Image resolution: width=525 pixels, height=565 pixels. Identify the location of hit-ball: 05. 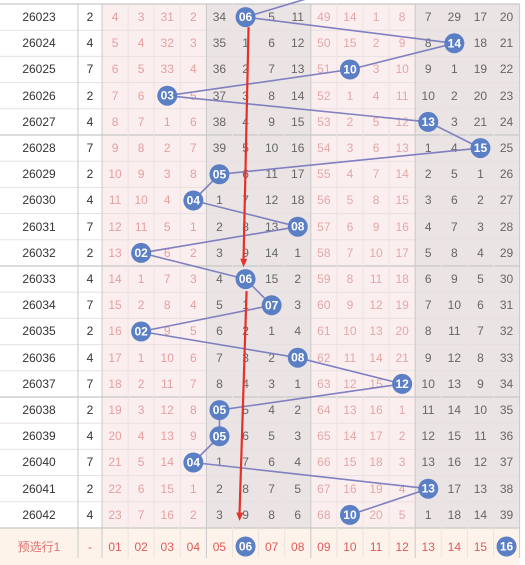
(219, 410).